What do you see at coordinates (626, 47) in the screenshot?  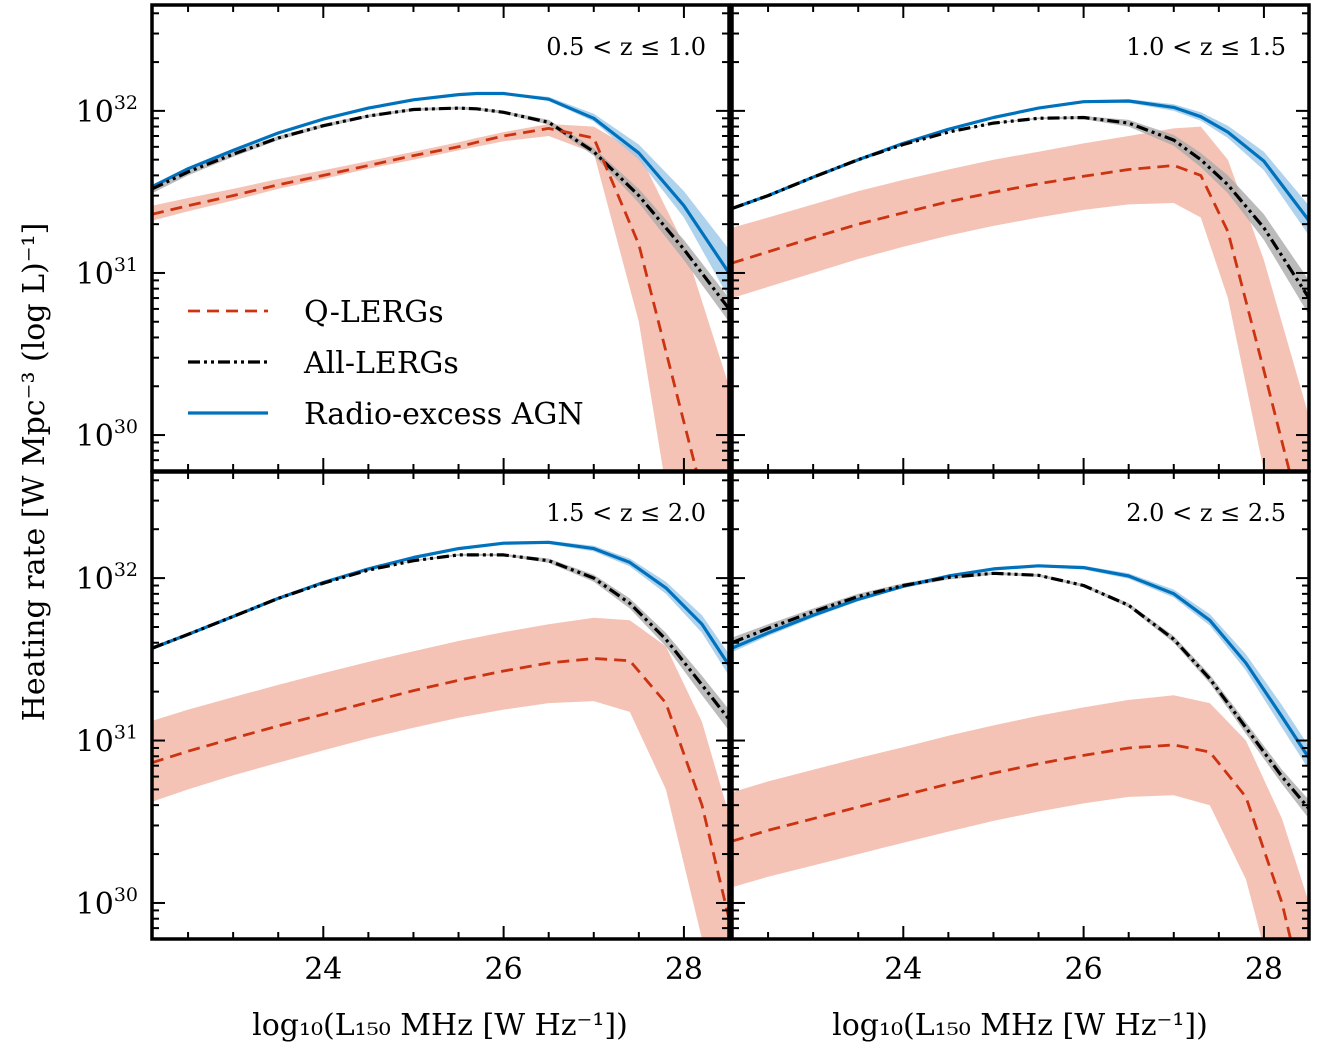 I see `panel-label-1: 0.5 < z ≤ 1.0` at bounding box center [626, 47].